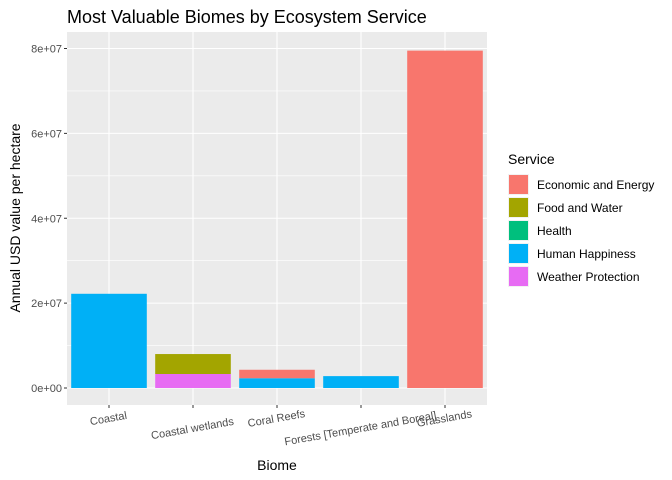 The width and height of the screenshot is (672, 480). I want to click on y-tick-label: 4e+07, so click(46, 219).